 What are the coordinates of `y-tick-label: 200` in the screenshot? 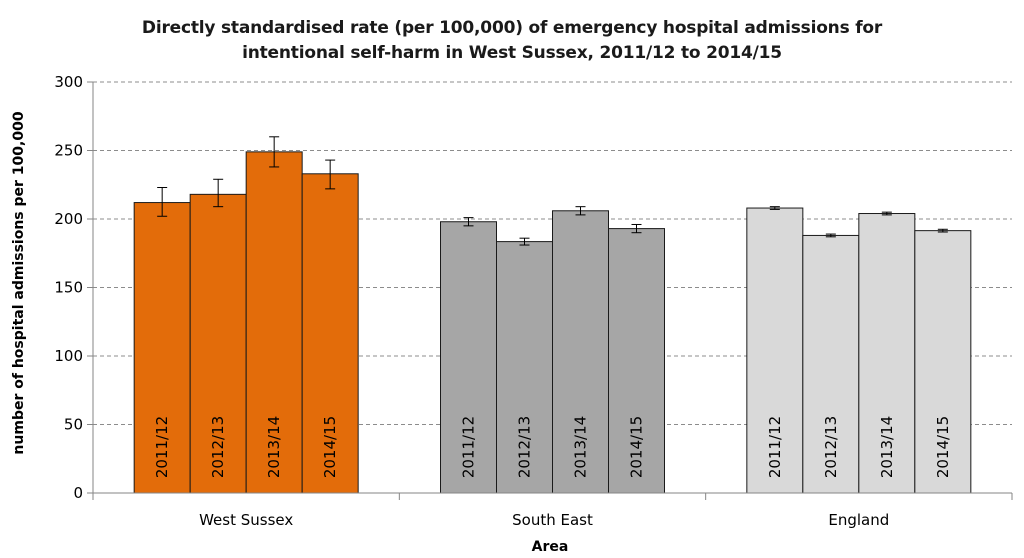 It's located at (68, 219).